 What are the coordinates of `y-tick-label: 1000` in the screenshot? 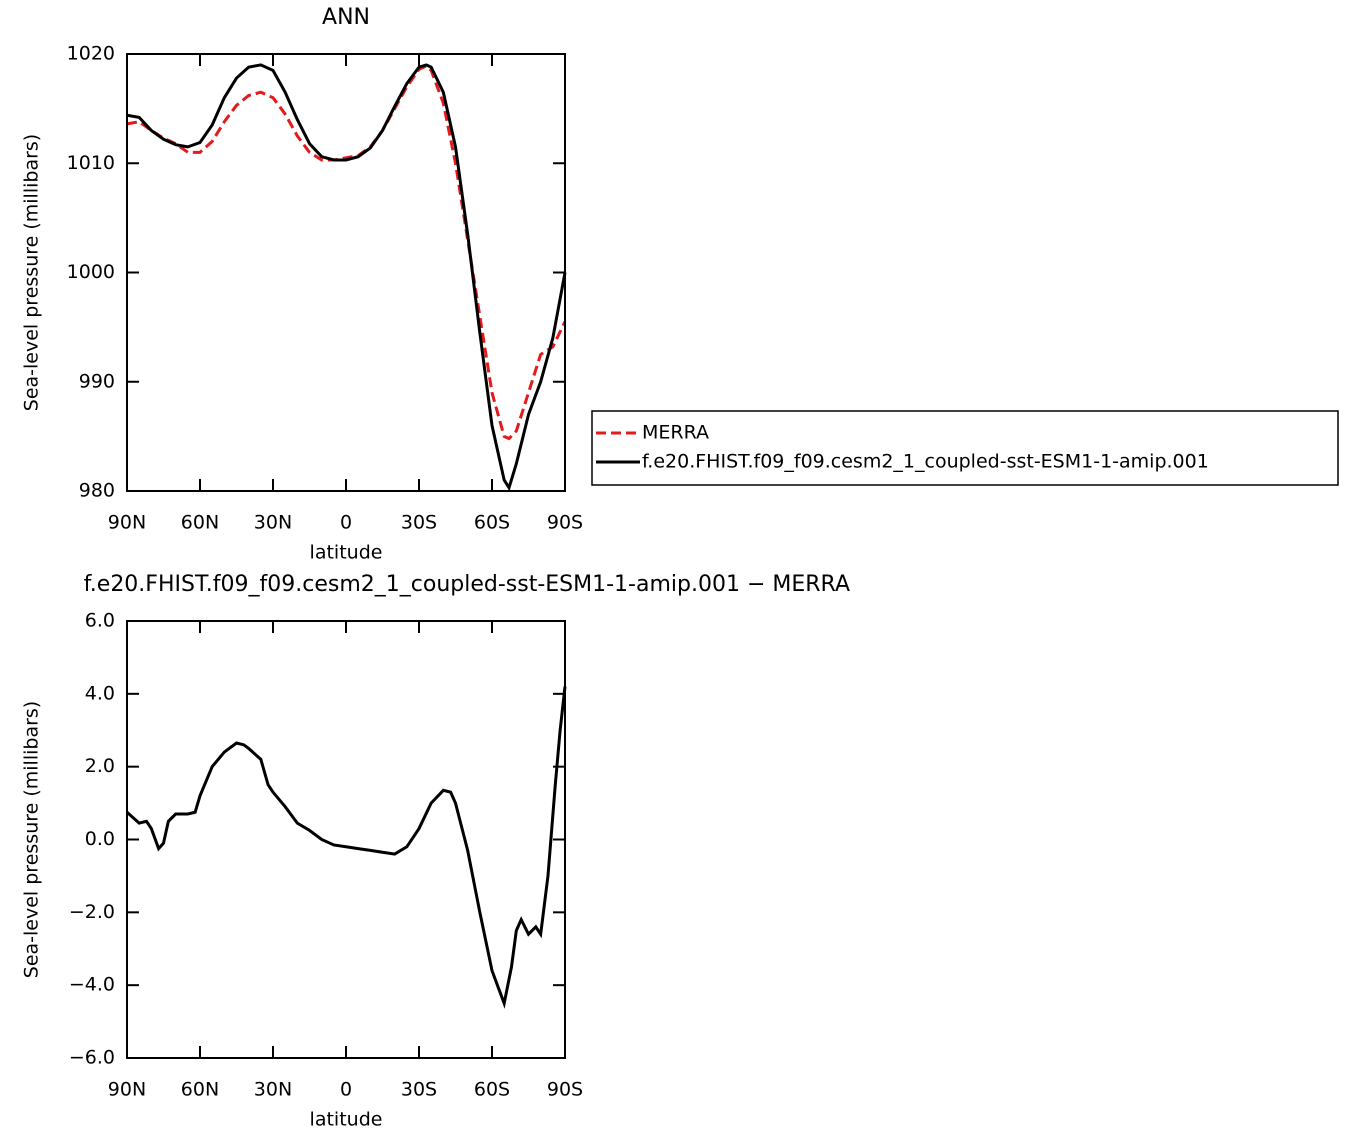 It's located at (91, 272).